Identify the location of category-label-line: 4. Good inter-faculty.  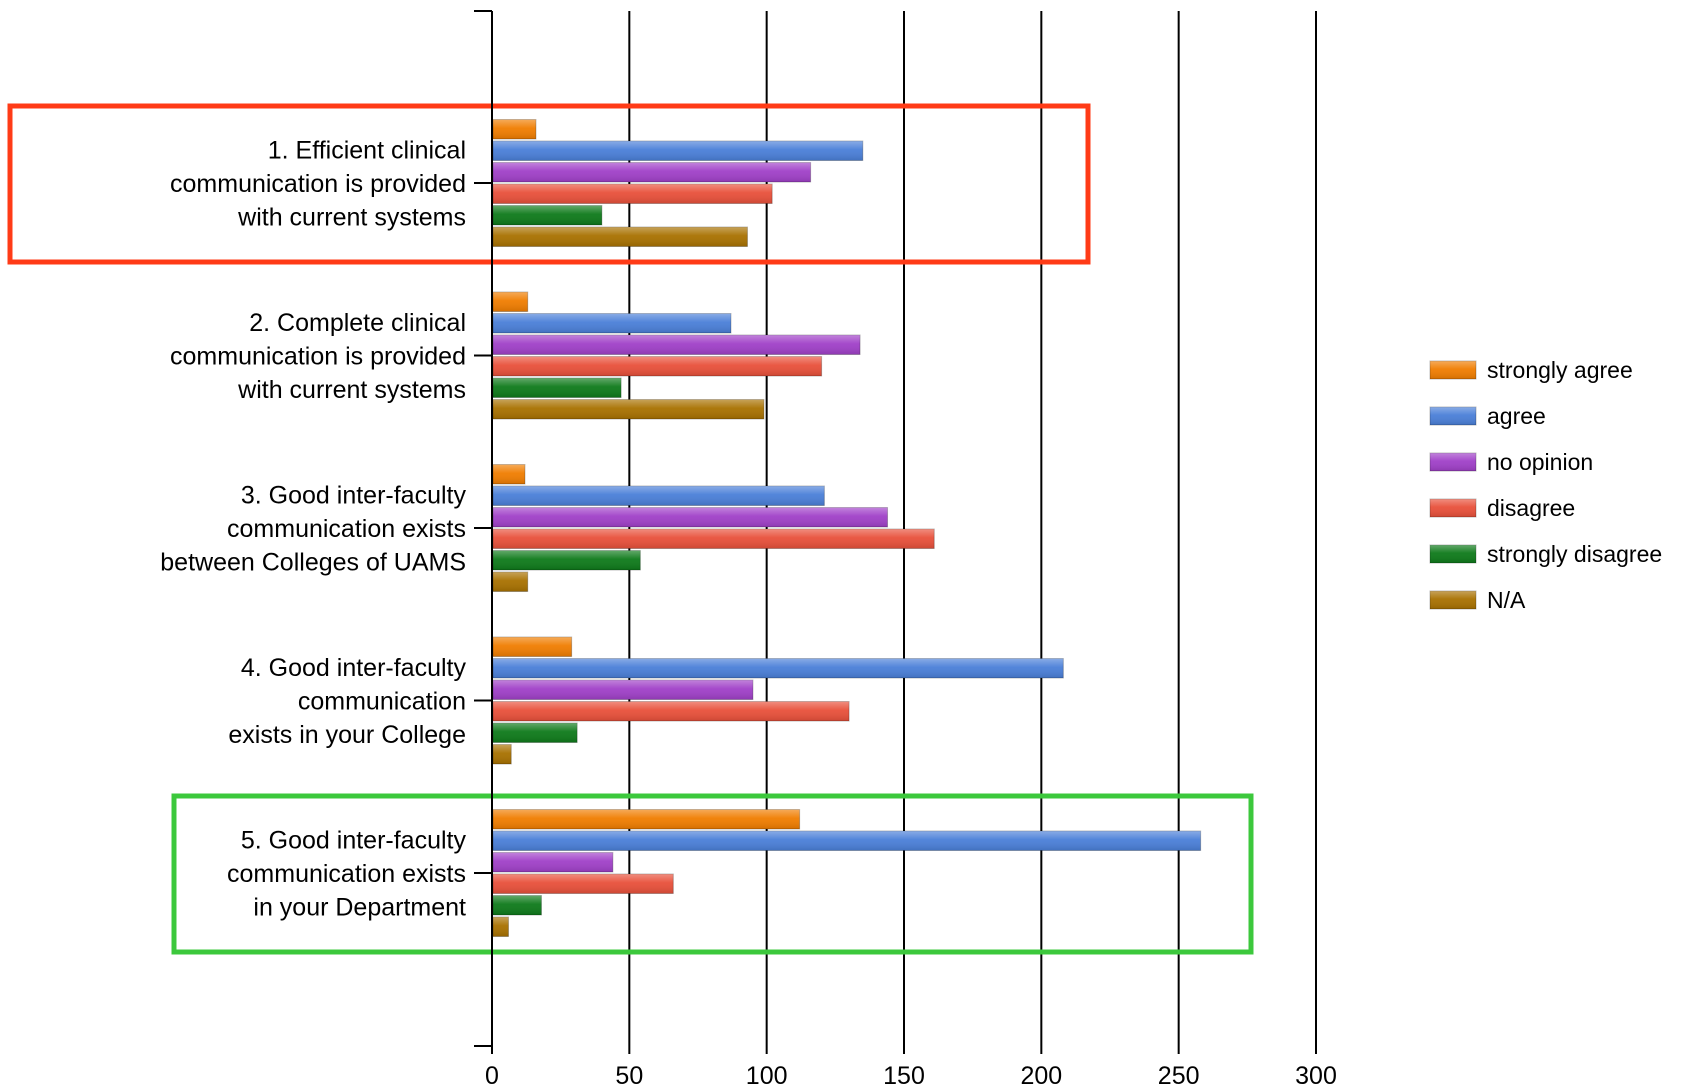
(354, 668).